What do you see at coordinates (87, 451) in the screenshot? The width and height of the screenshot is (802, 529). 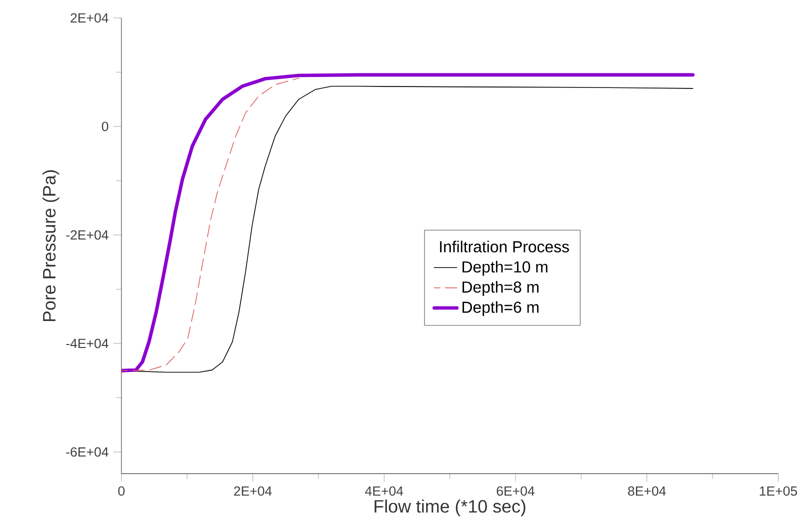 I see `y-tick-label: -6E+04` at bounding box center [87, 451].